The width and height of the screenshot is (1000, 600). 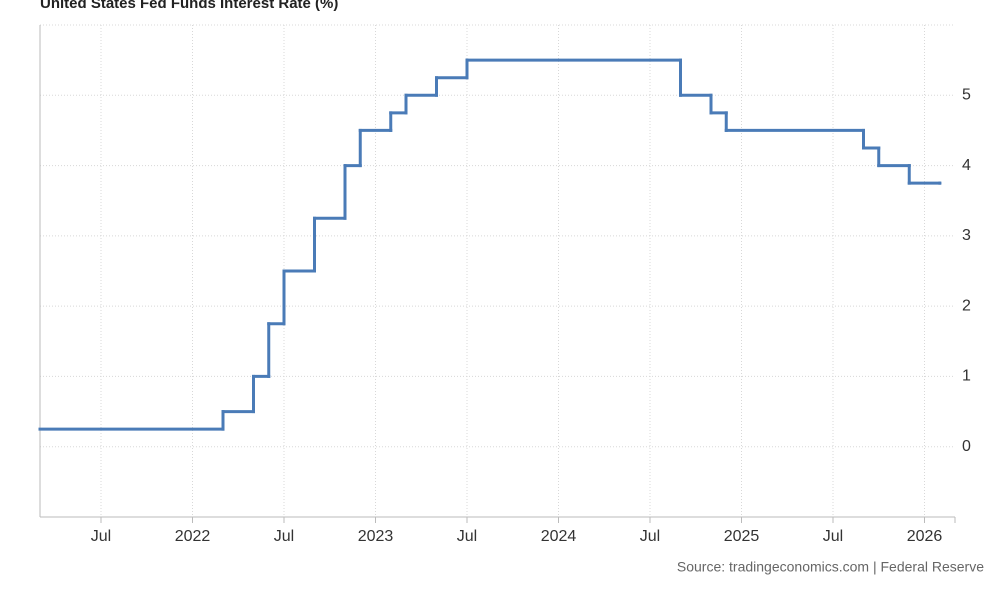 I want to click on x-tick-label: 2022, so click(x=193, y=536).